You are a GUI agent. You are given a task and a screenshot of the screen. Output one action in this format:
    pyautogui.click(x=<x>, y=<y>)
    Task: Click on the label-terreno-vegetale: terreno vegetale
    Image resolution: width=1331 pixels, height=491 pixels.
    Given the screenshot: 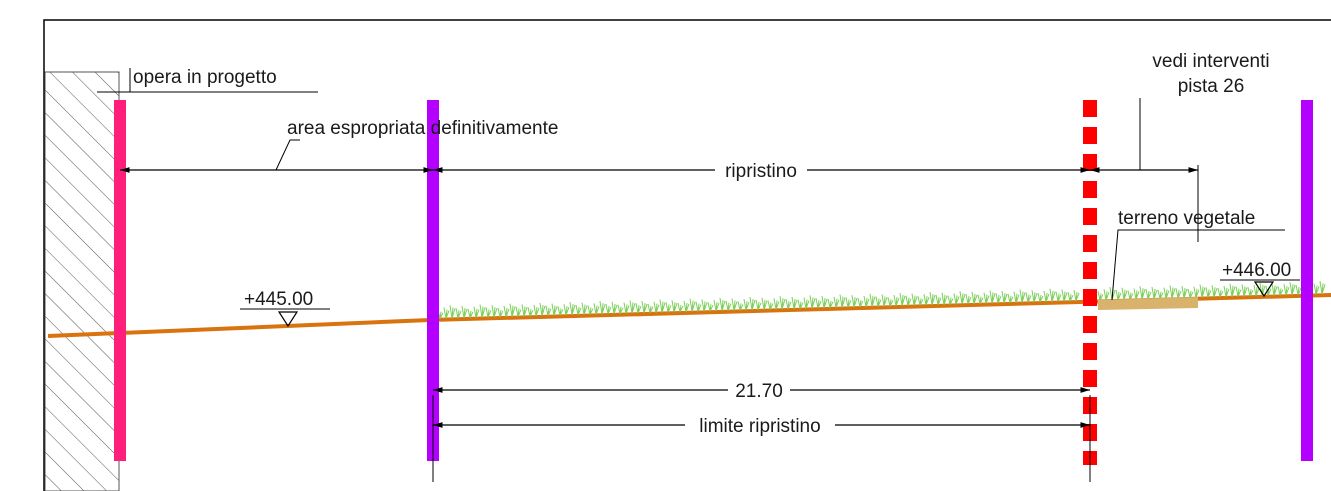 What is the action you would take?
    pyautogui.click(x=1186, y=218)
    